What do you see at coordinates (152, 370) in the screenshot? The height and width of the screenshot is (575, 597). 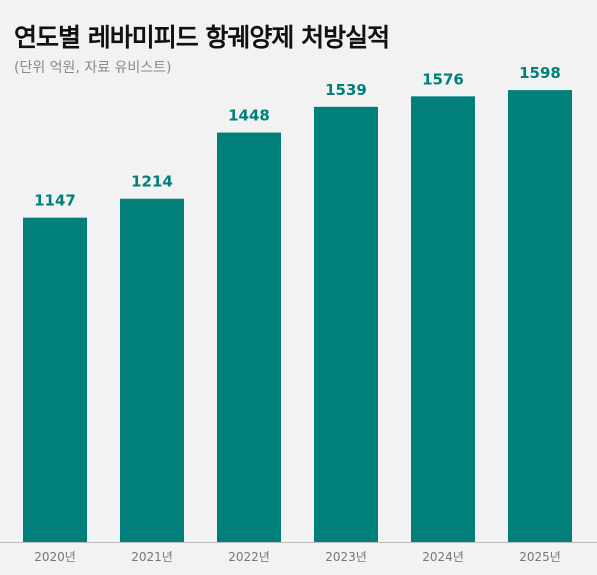 I see `bar-2021년` at bounding box center [152, 370].